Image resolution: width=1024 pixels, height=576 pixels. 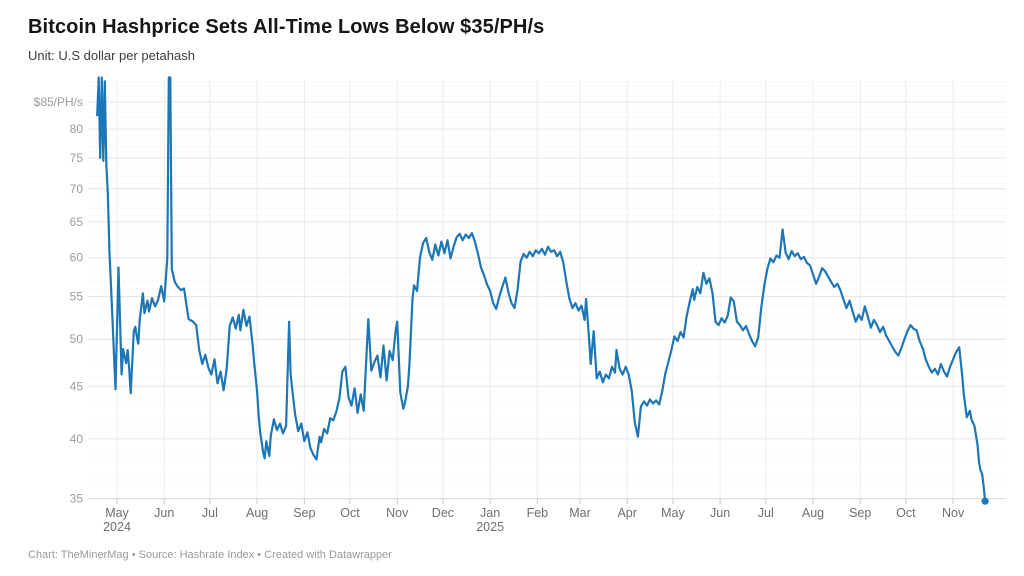 I want to click on y-axis-label: 80, so click(x=77, y=129).